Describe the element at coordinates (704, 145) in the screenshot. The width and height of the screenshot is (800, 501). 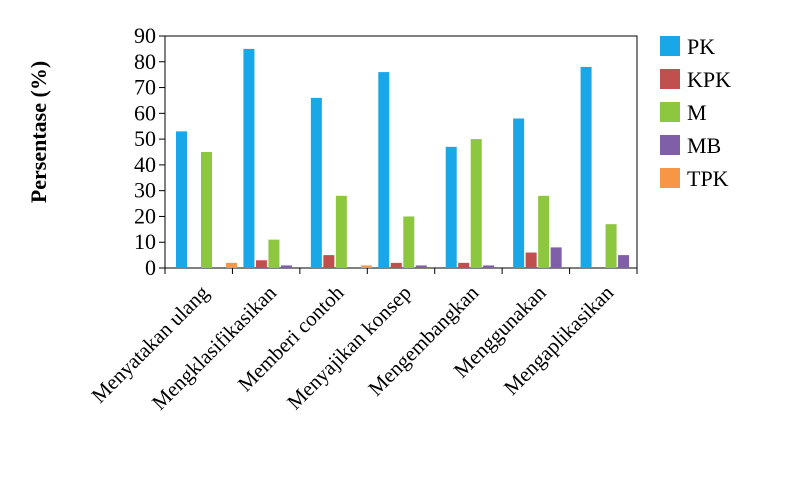
I see `legend-label: MB` at that location.